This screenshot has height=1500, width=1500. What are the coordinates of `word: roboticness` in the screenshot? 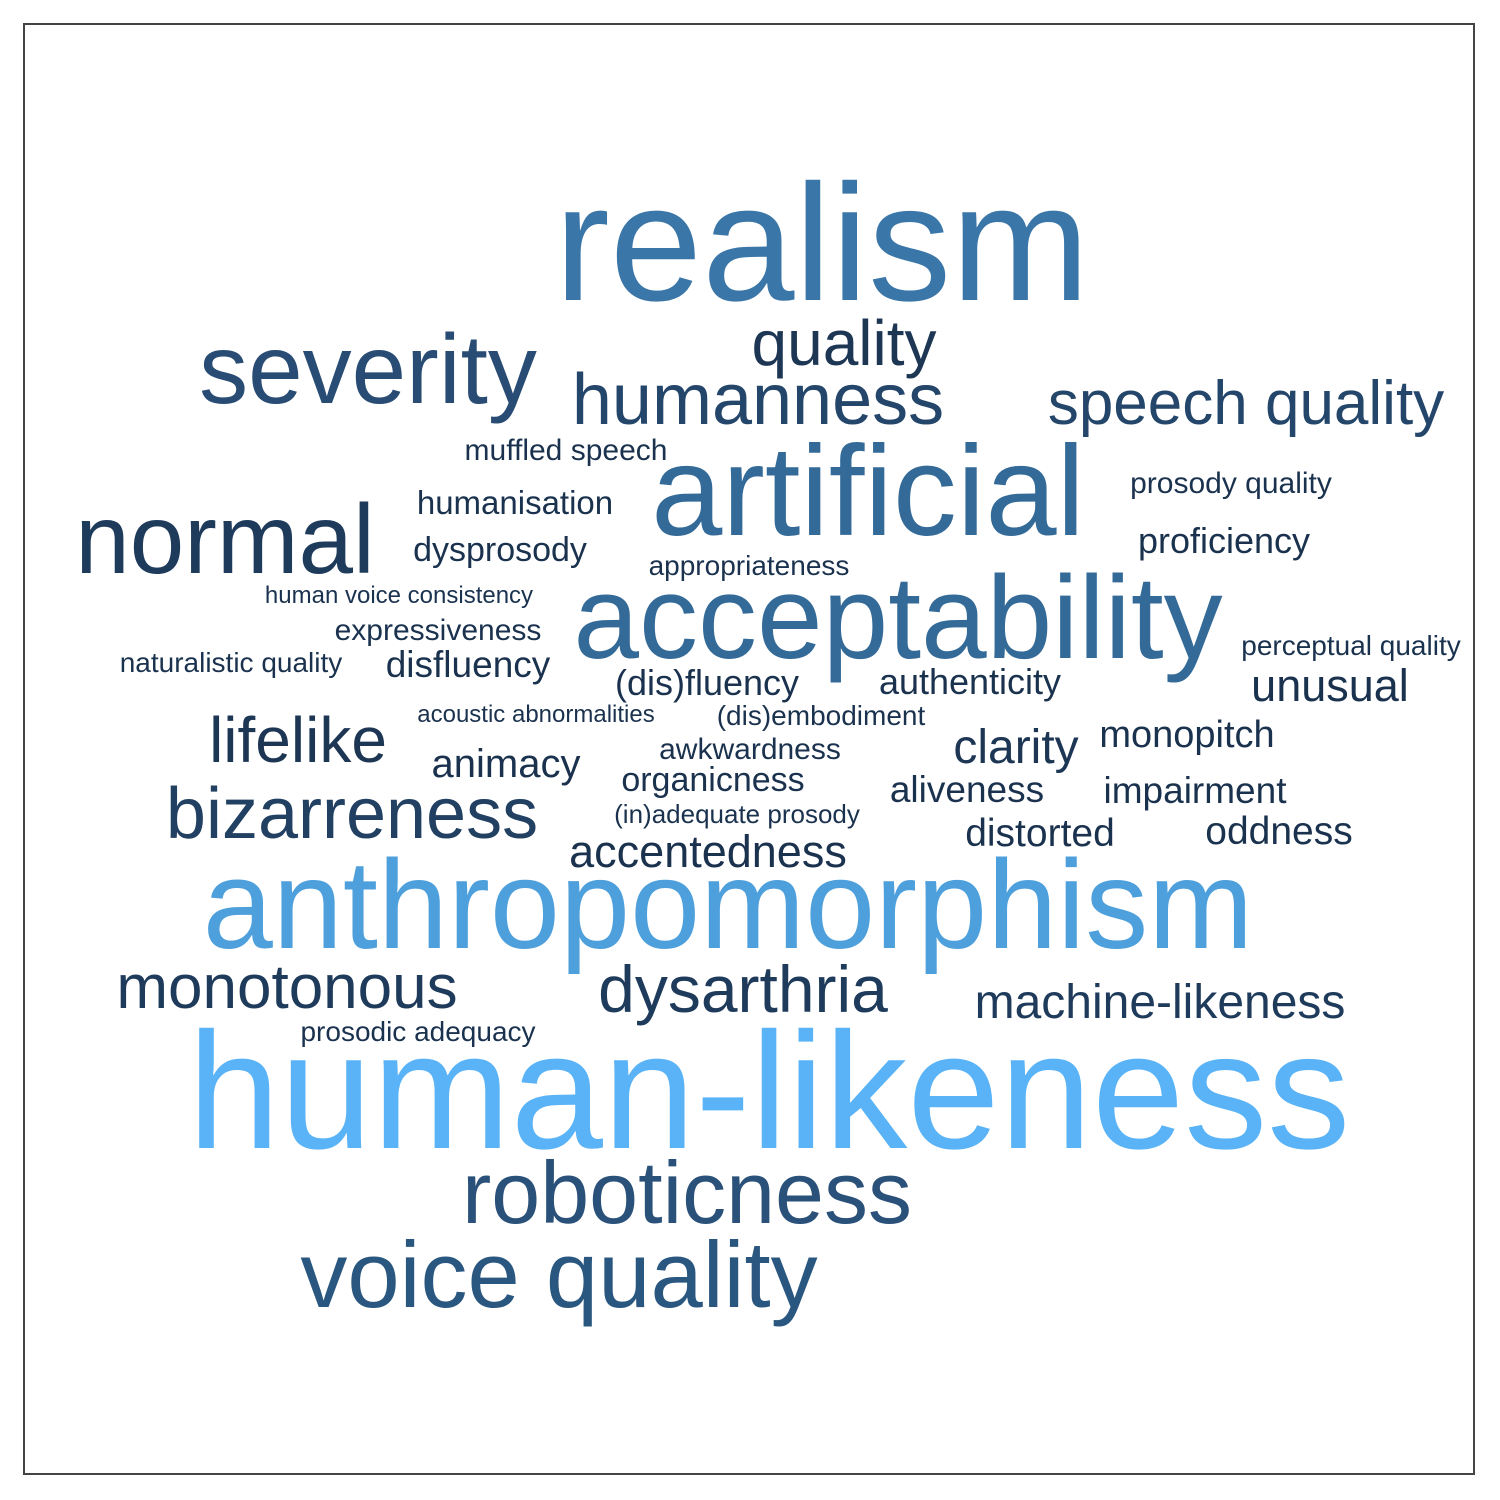 It's located at (687, 1192).